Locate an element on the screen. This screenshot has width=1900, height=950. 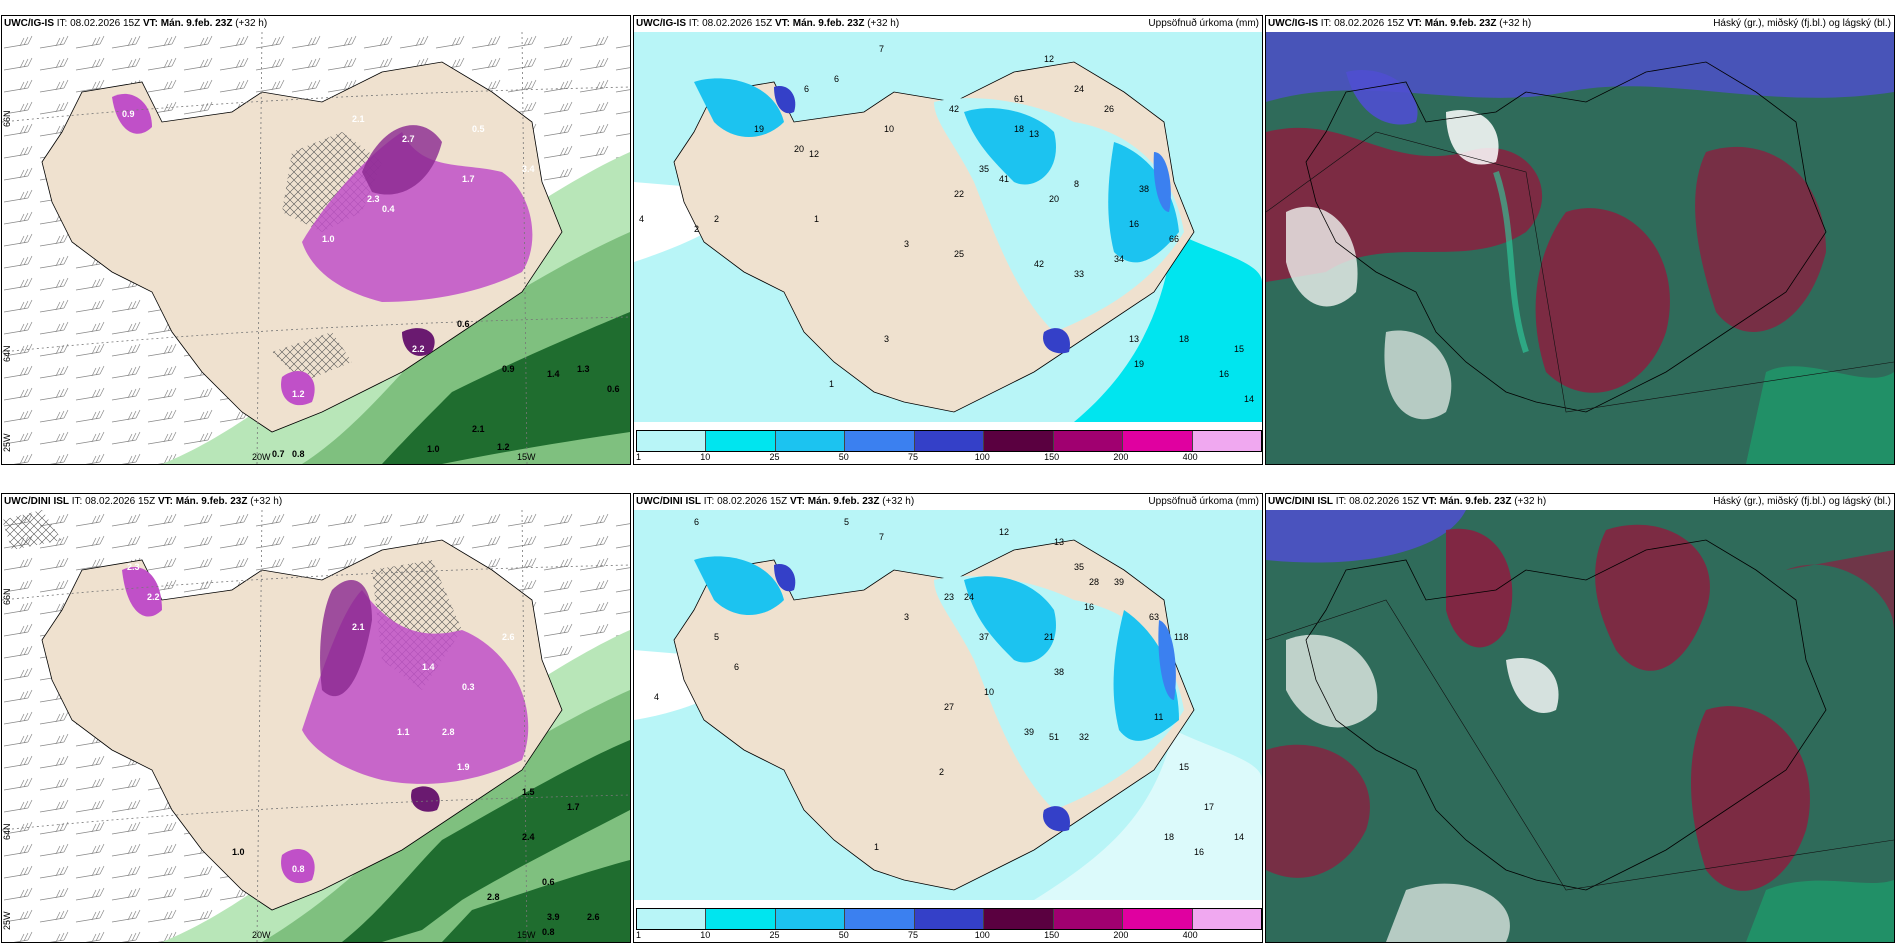
precip-value: 2.6 is located at coordinates (508, 637).